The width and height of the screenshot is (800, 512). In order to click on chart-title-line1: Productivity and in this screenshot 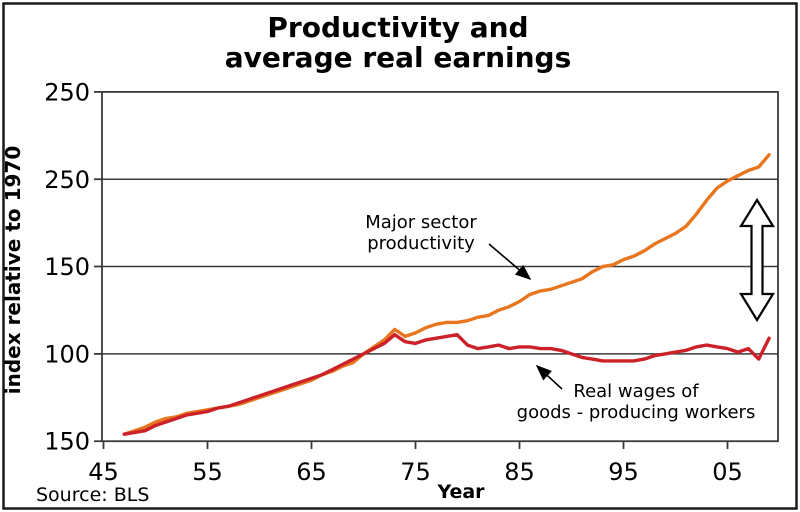, I will do `click(397, 27)`.